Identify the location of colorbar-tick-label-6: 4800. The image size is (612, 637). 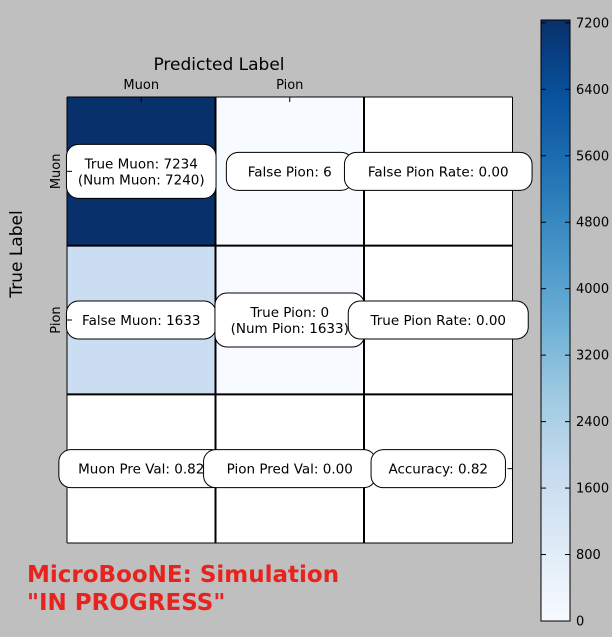
(592, 223).